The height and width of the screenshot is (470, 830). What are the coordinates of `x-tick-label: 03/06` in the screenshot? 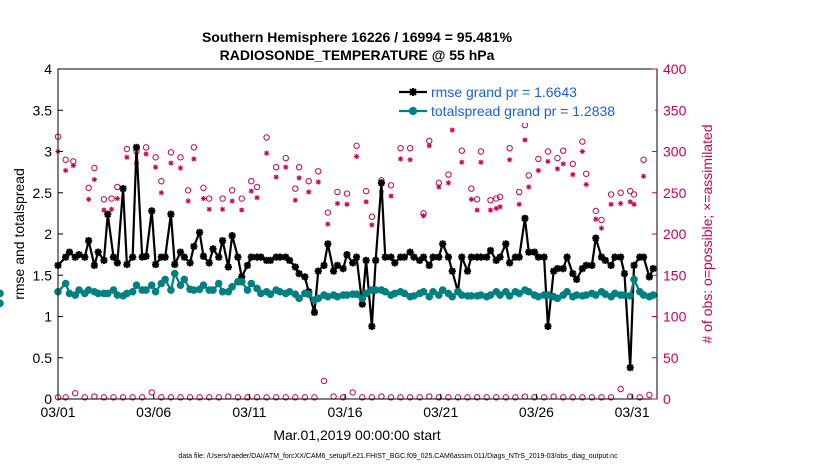 It's located at (153, 412).